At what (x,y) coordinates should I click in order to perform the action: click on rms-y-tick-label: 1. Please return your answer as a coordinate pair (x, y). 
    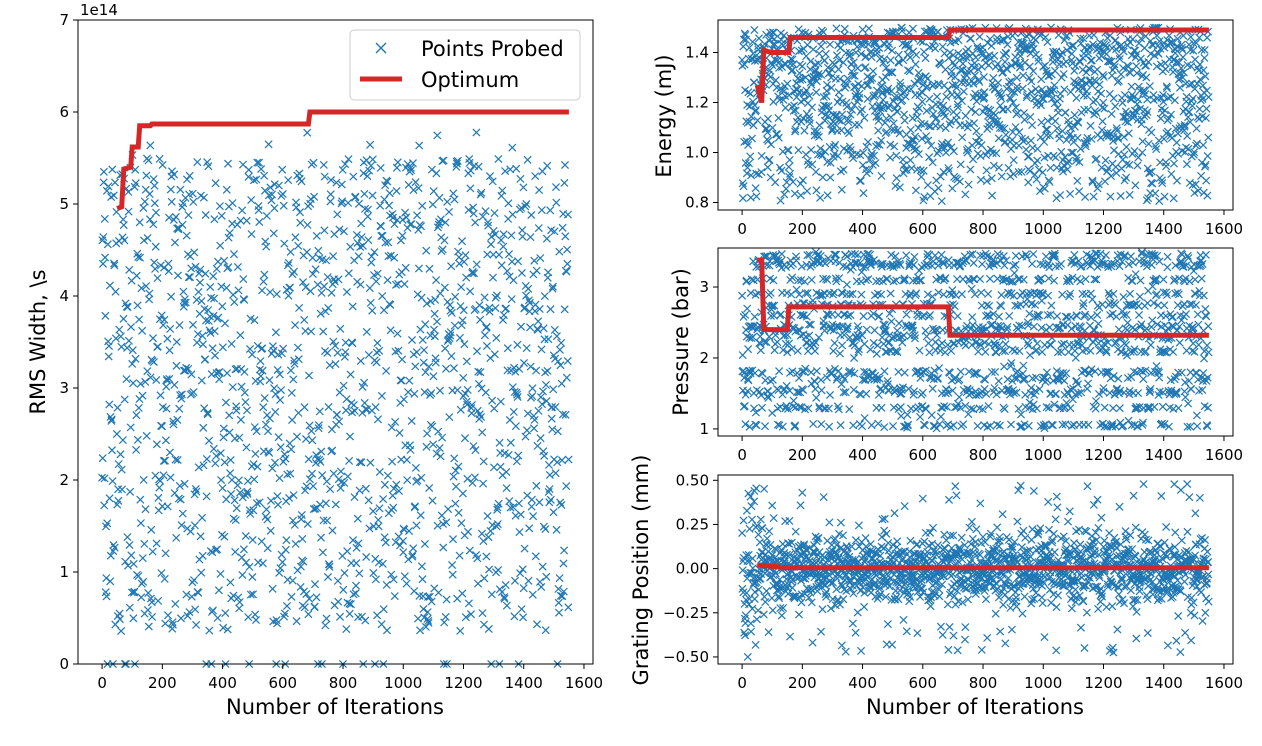
    Looking at the image, I should click on (64, 572).